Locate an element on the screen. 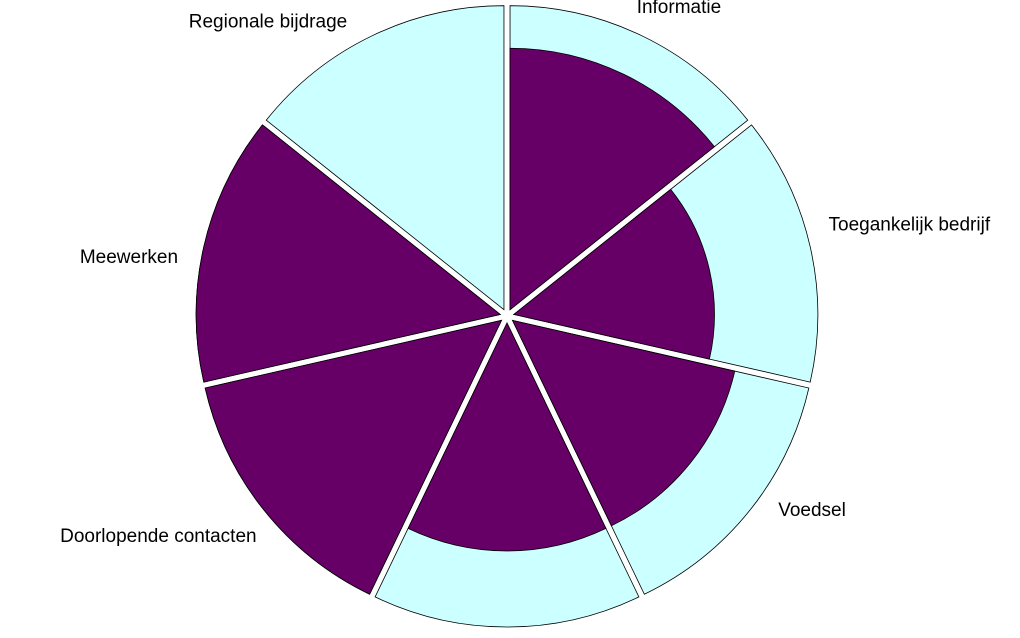 The image size is (1020, 638). category-label: Regionale bijdrage is located at coordinates (268, 22).